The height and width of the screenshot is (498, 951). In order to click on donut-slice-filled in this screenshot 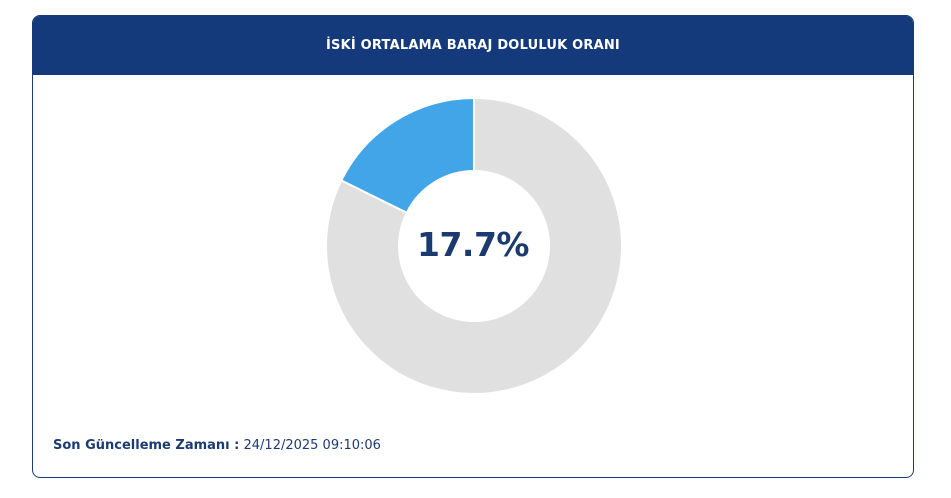, I will do `click(407, 155)`.